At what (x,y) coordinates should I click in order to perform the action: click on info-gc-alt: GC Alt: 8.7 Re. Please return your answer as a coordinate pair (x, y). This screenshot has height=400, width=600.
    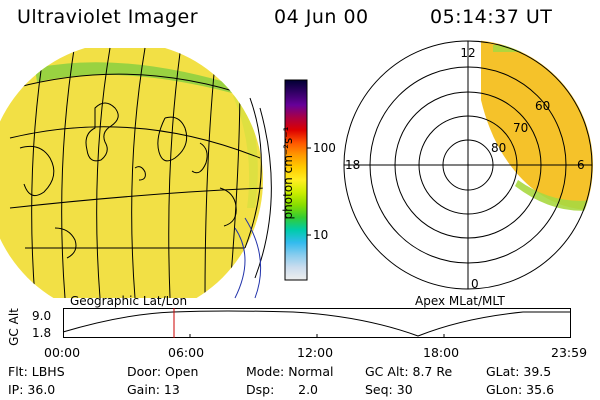
    Looking at the image, I should click on (409, 371).